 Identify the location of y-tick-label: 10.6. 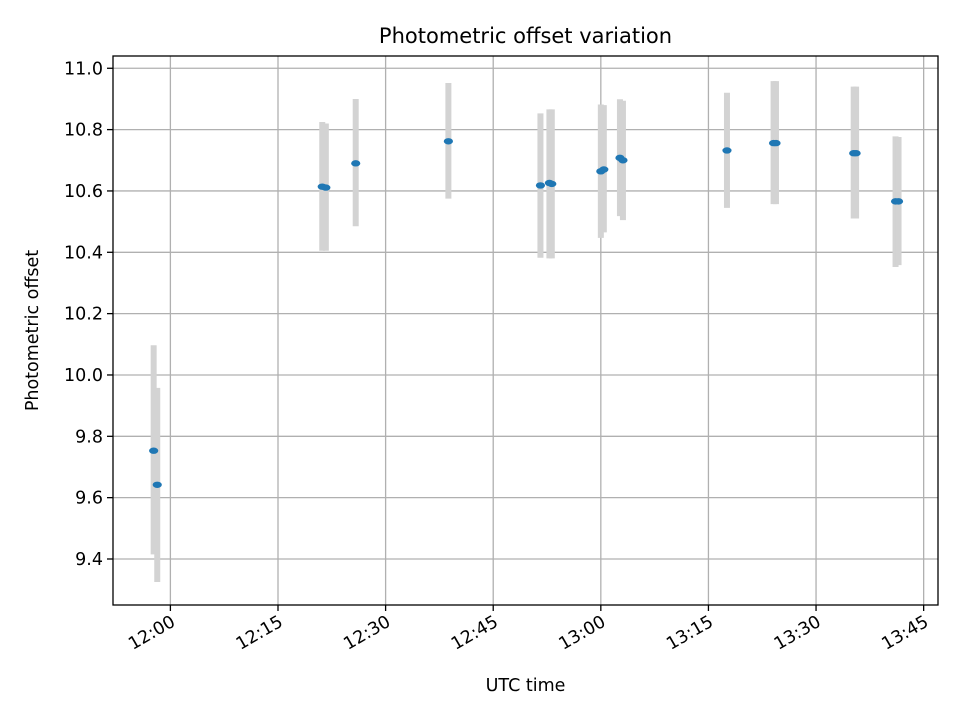
(83, 192).